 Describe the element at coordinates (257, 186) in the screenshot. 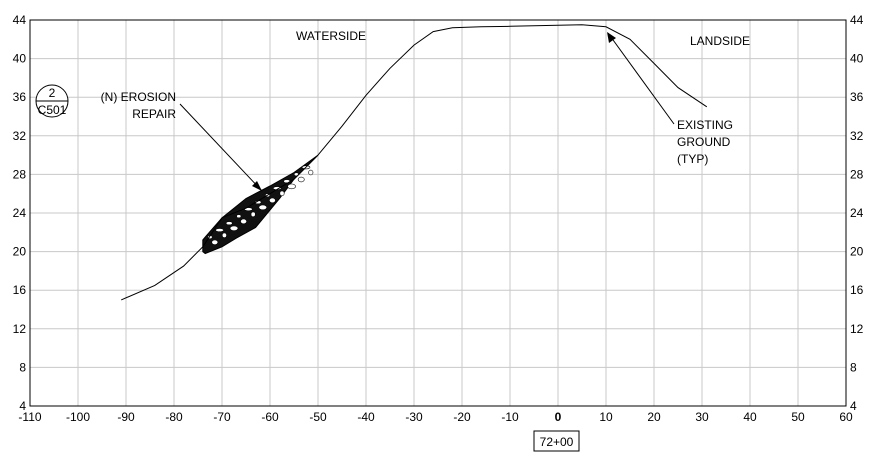

I see `erosion-leader-arrowhead` at that location.